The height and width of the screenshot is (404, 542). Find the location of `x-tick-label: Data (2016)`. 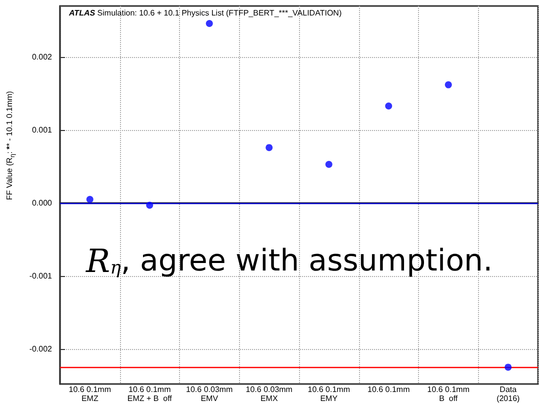

x-tick-label: Data (2016) is located at coordinates (508, 394).